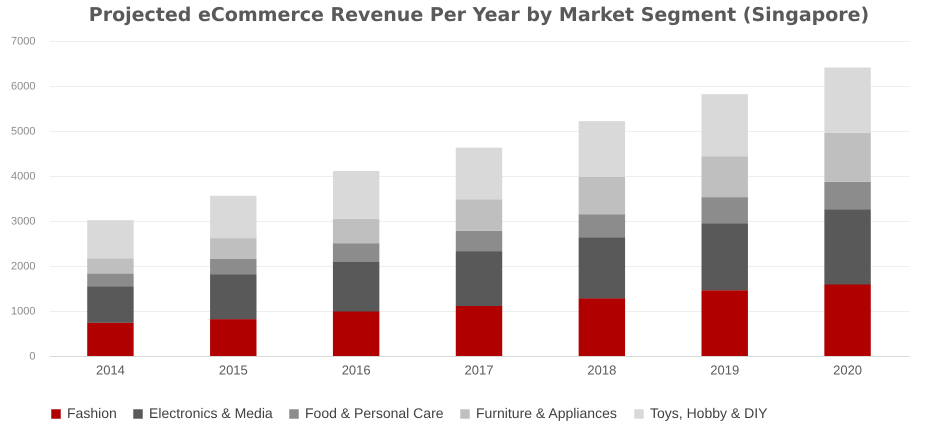 This screenshot has height=443, width=938. Describe the element at coordinates (211, 413) in the screenshot. I see `legend-label: Electronics & Media` at that location.